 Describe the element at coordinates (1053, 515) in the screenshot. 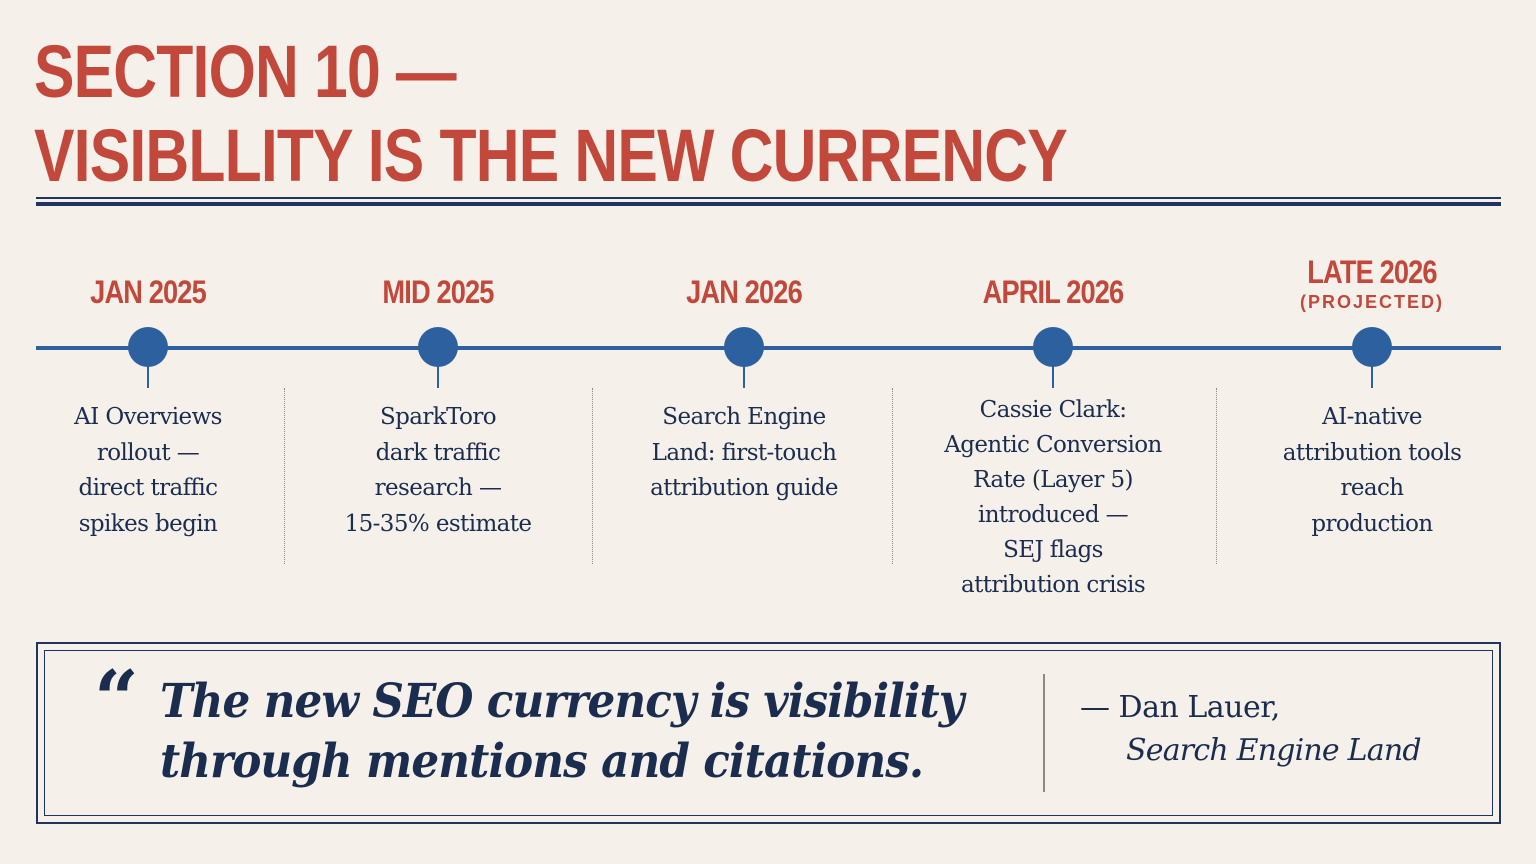

I see `event-description-line: introduced —` at that location.